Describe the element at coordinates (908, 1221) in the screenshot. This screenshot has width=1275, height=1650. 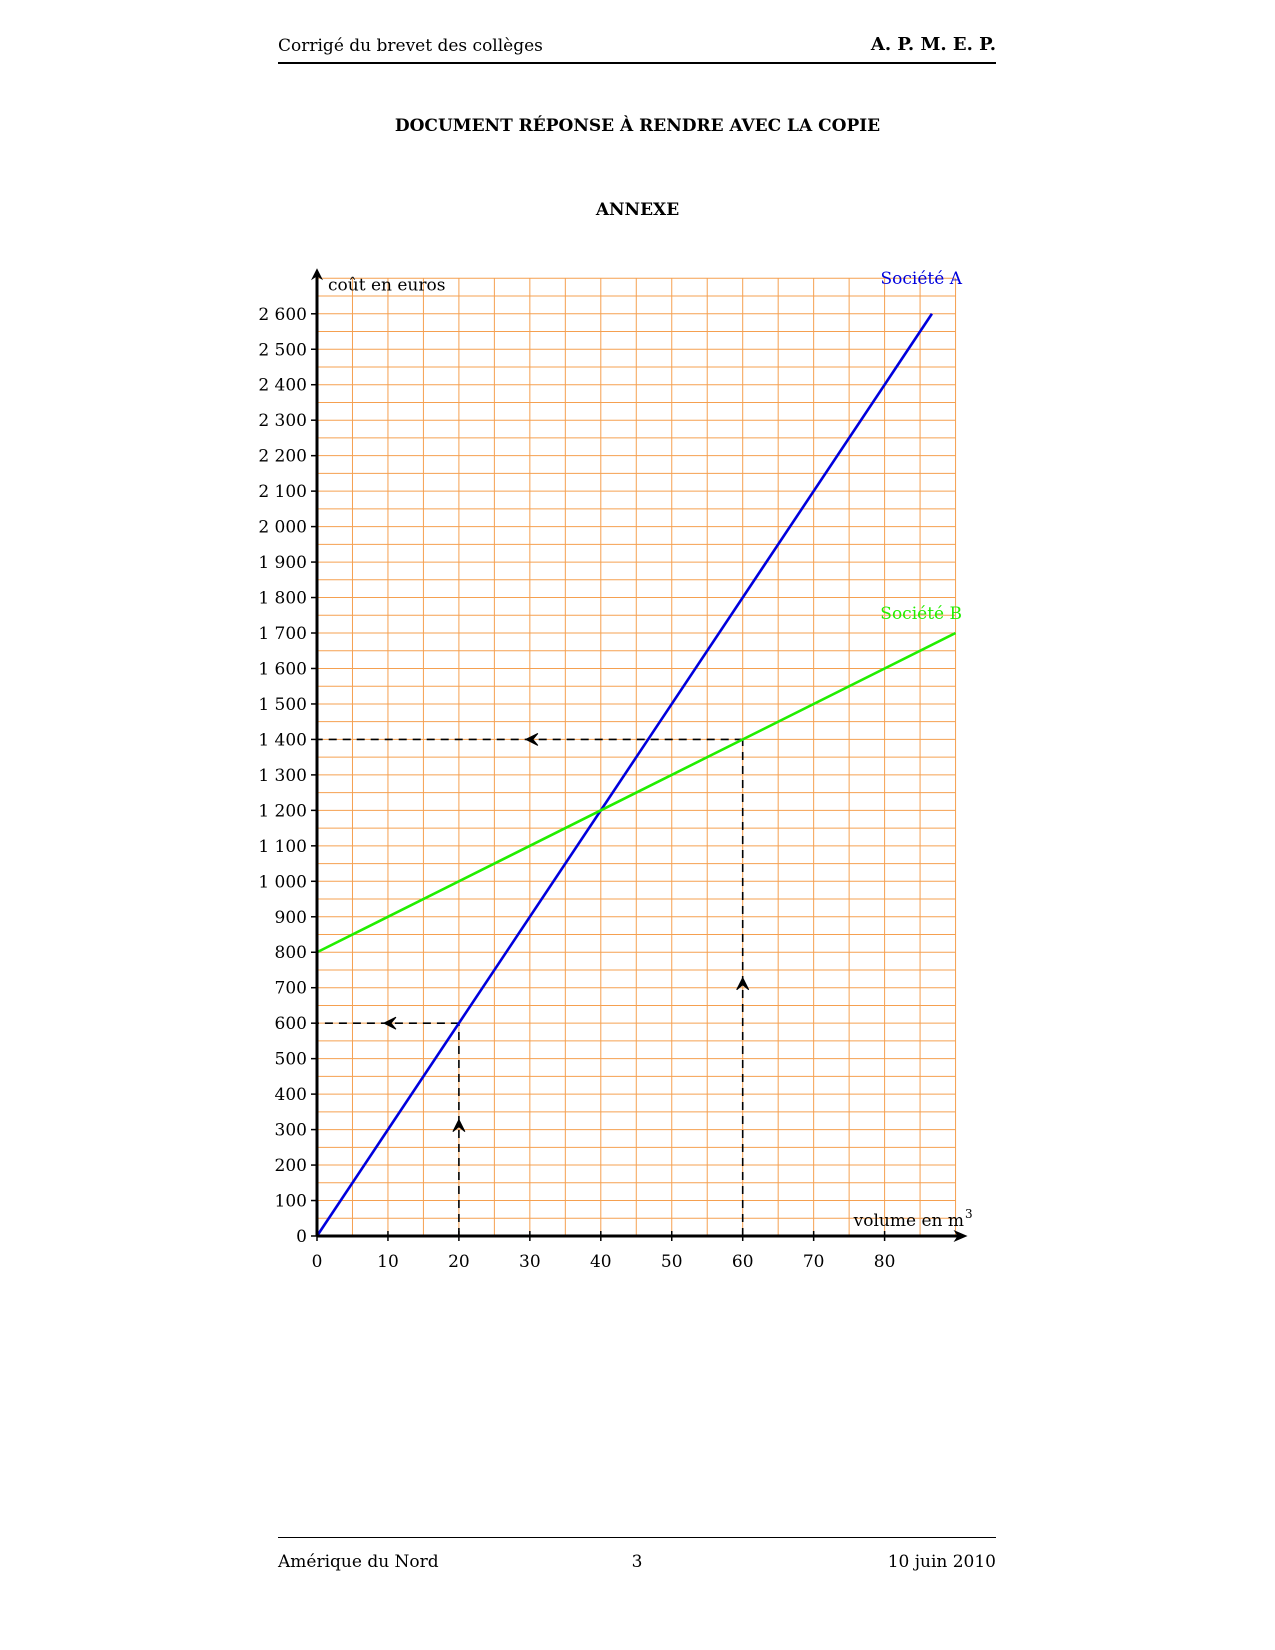
I see `x-axis-label: volume en m` at that location.